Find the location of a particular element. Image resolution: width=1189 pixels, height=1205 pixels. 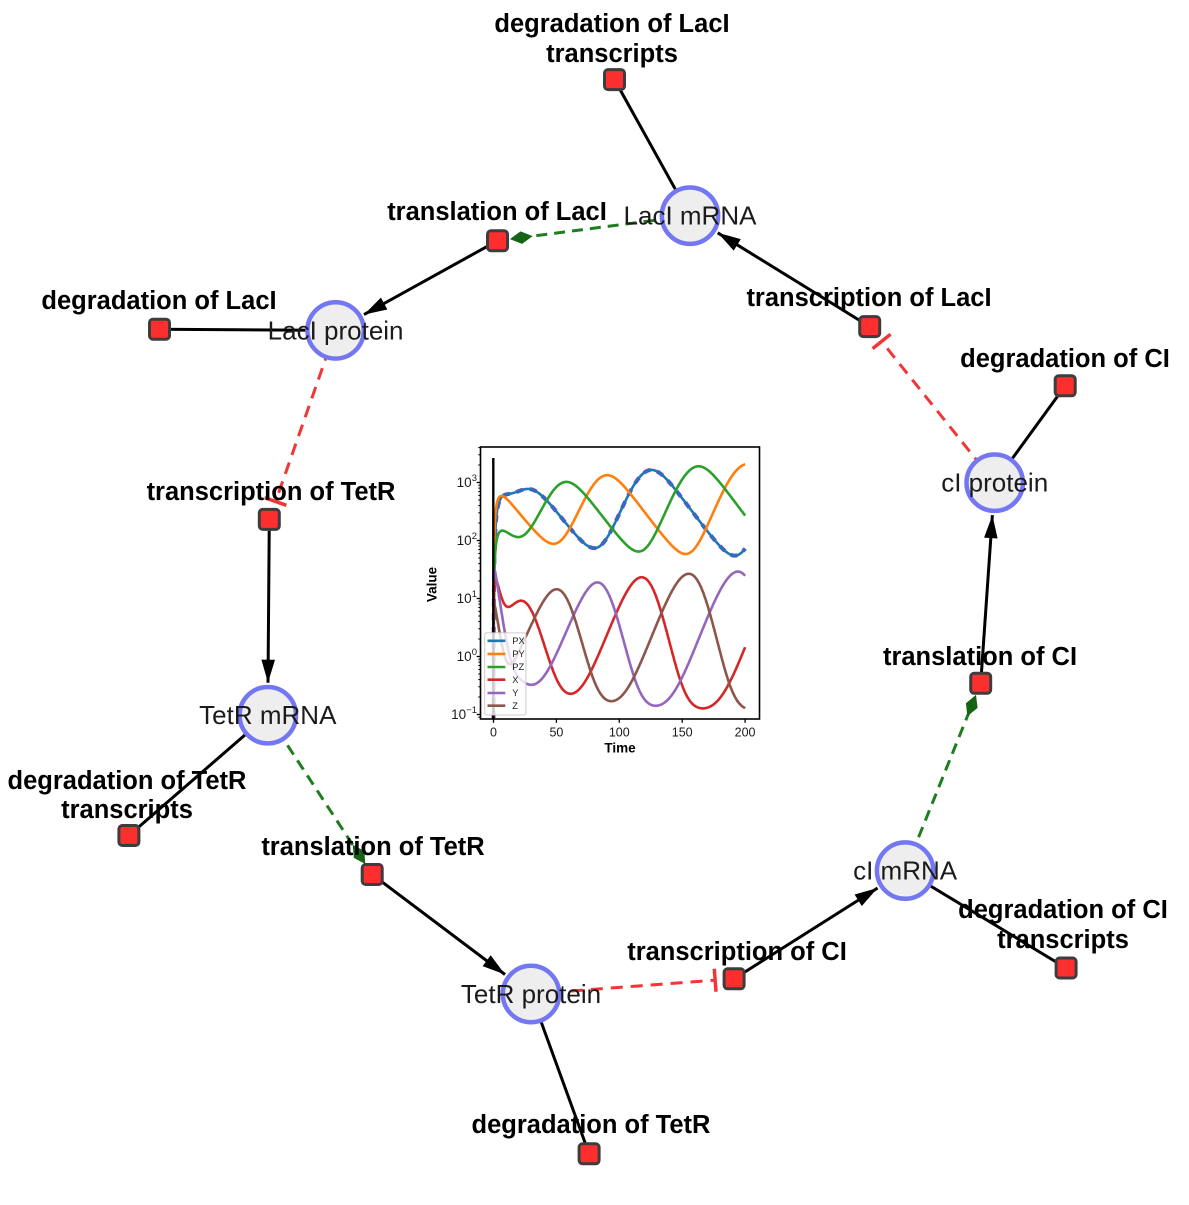

svg-text: transcription of CI is located at coordinates (737, 952).